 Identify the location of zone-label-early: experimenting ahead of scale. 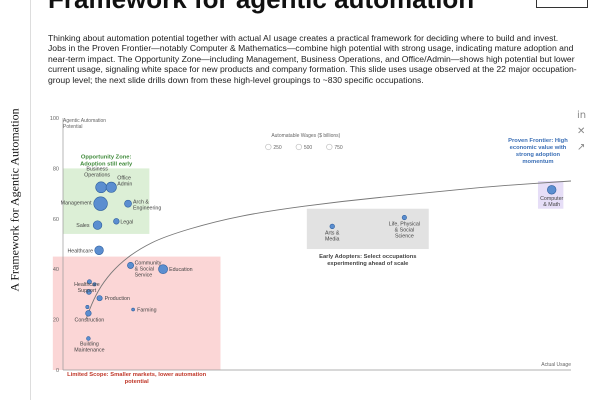
(368, 264).